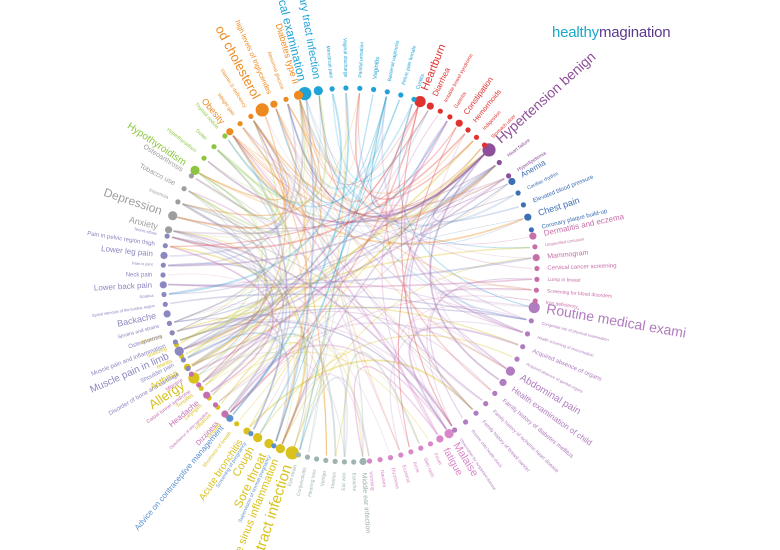  I want to click on label-uro-5: Vaginitis, so click(376, 68).